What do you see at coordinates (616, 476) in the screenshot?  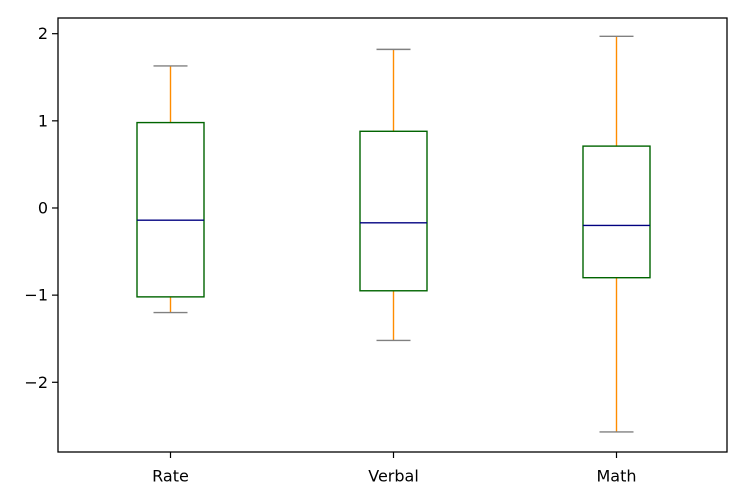 I see `x-tick-label: Math` at bounding box center [616, 476].